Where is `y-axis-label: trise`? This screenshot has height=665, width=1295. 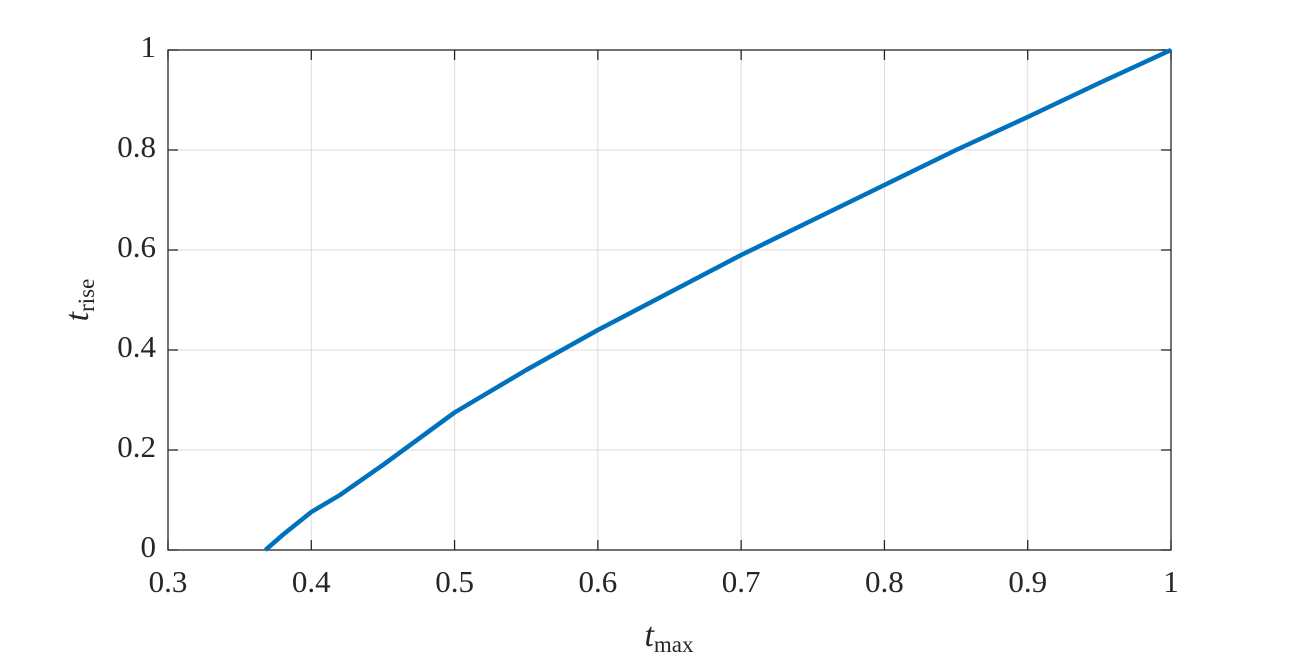
y-axis-label: trise is located at coordinates (79, 300).